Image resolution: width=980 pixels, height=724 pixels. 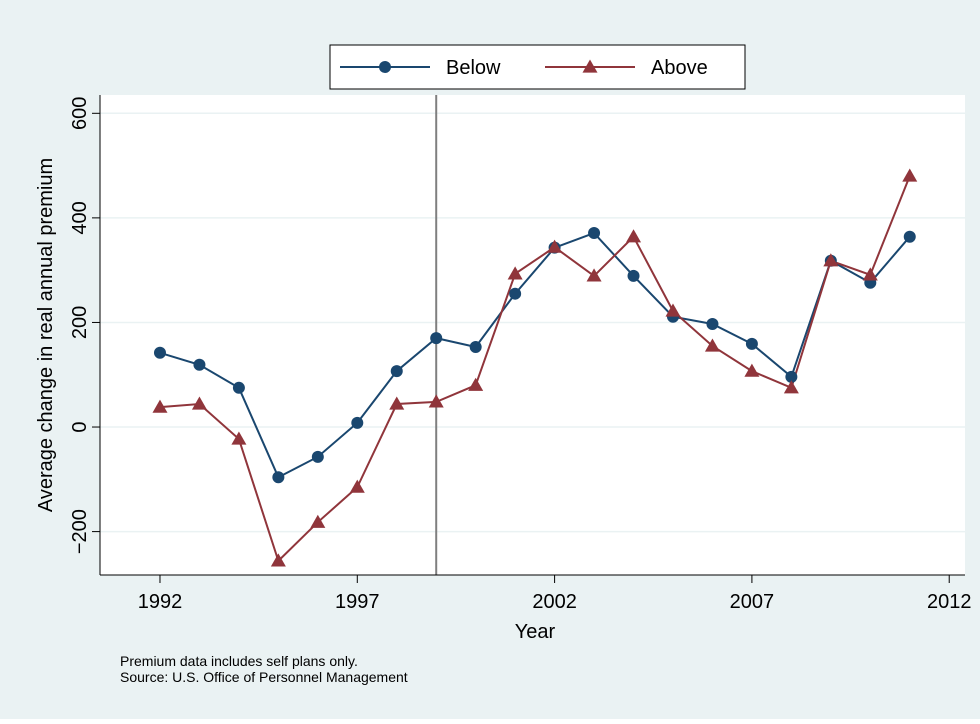 What do you see at coordinates (473, 68) in the screenshot?
I see `legend-label: Below` at bounding box center [473, 68].